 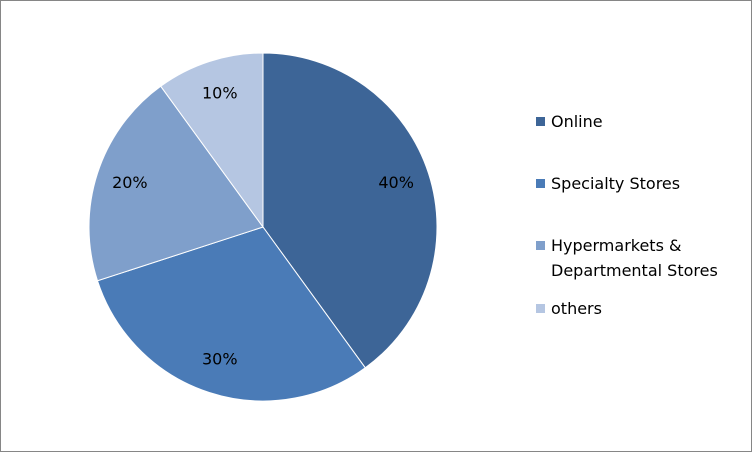 I want to click on legend-label: Hypermarkets & Departmental Stores, so click(x=634, y=258).